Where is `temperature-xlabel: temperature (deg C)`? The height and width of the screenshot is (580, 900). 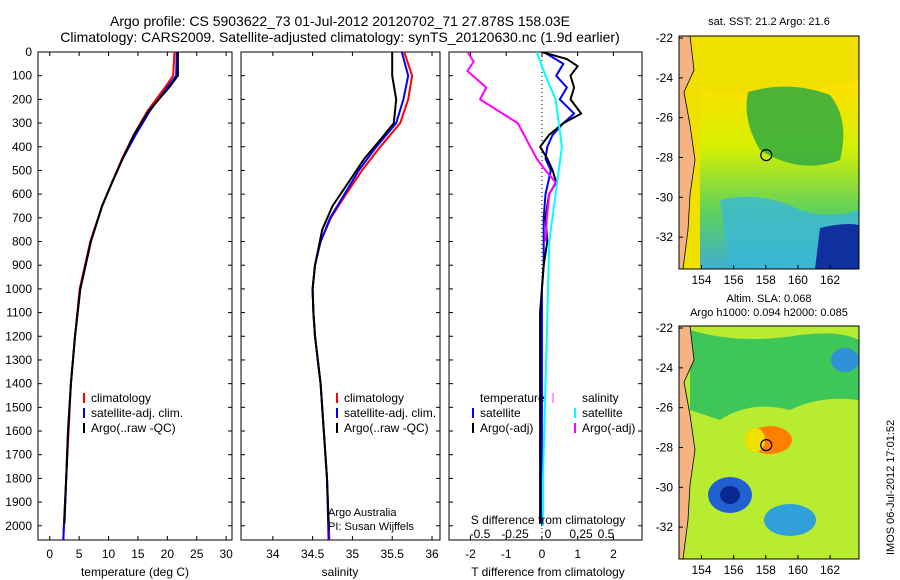
temperature-xlabel: temperature (deg C) is located at coordinates (135, 572).